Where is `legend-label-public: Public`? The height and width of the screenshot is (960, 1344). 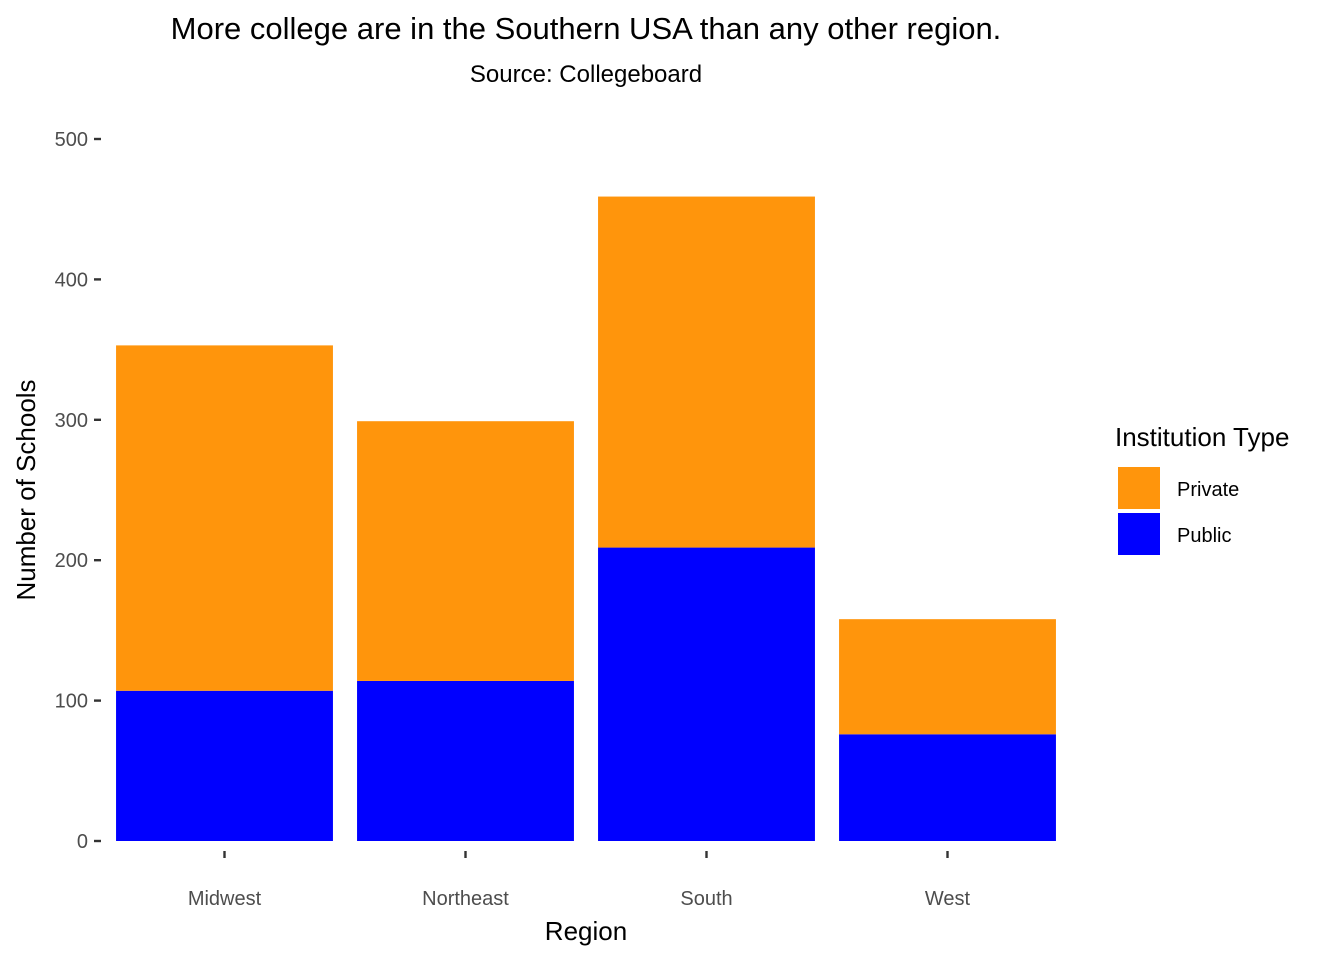 legend-label-public: Public is located at coordinates (1204, 536).